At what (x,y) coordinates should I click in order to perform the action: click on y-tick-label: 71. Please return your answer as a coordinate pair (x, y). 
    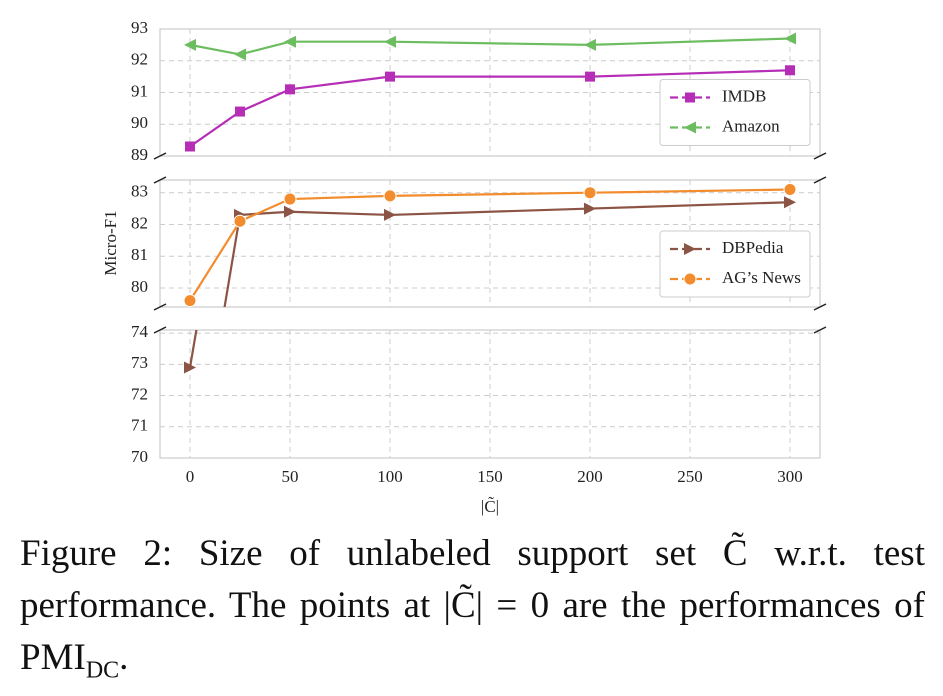
    Looking at the image, I should click on (139, 425).